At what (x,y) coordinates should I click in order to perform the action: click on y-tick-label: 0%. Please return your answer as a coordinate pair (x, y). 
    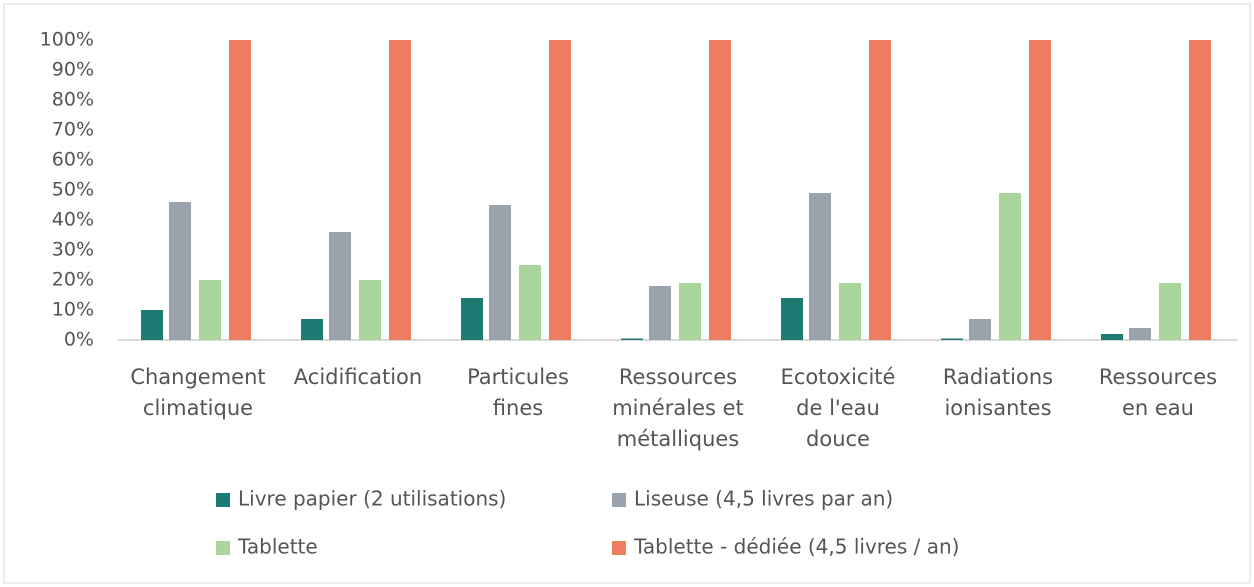
    Looking at the image, I should click on (79, 340).